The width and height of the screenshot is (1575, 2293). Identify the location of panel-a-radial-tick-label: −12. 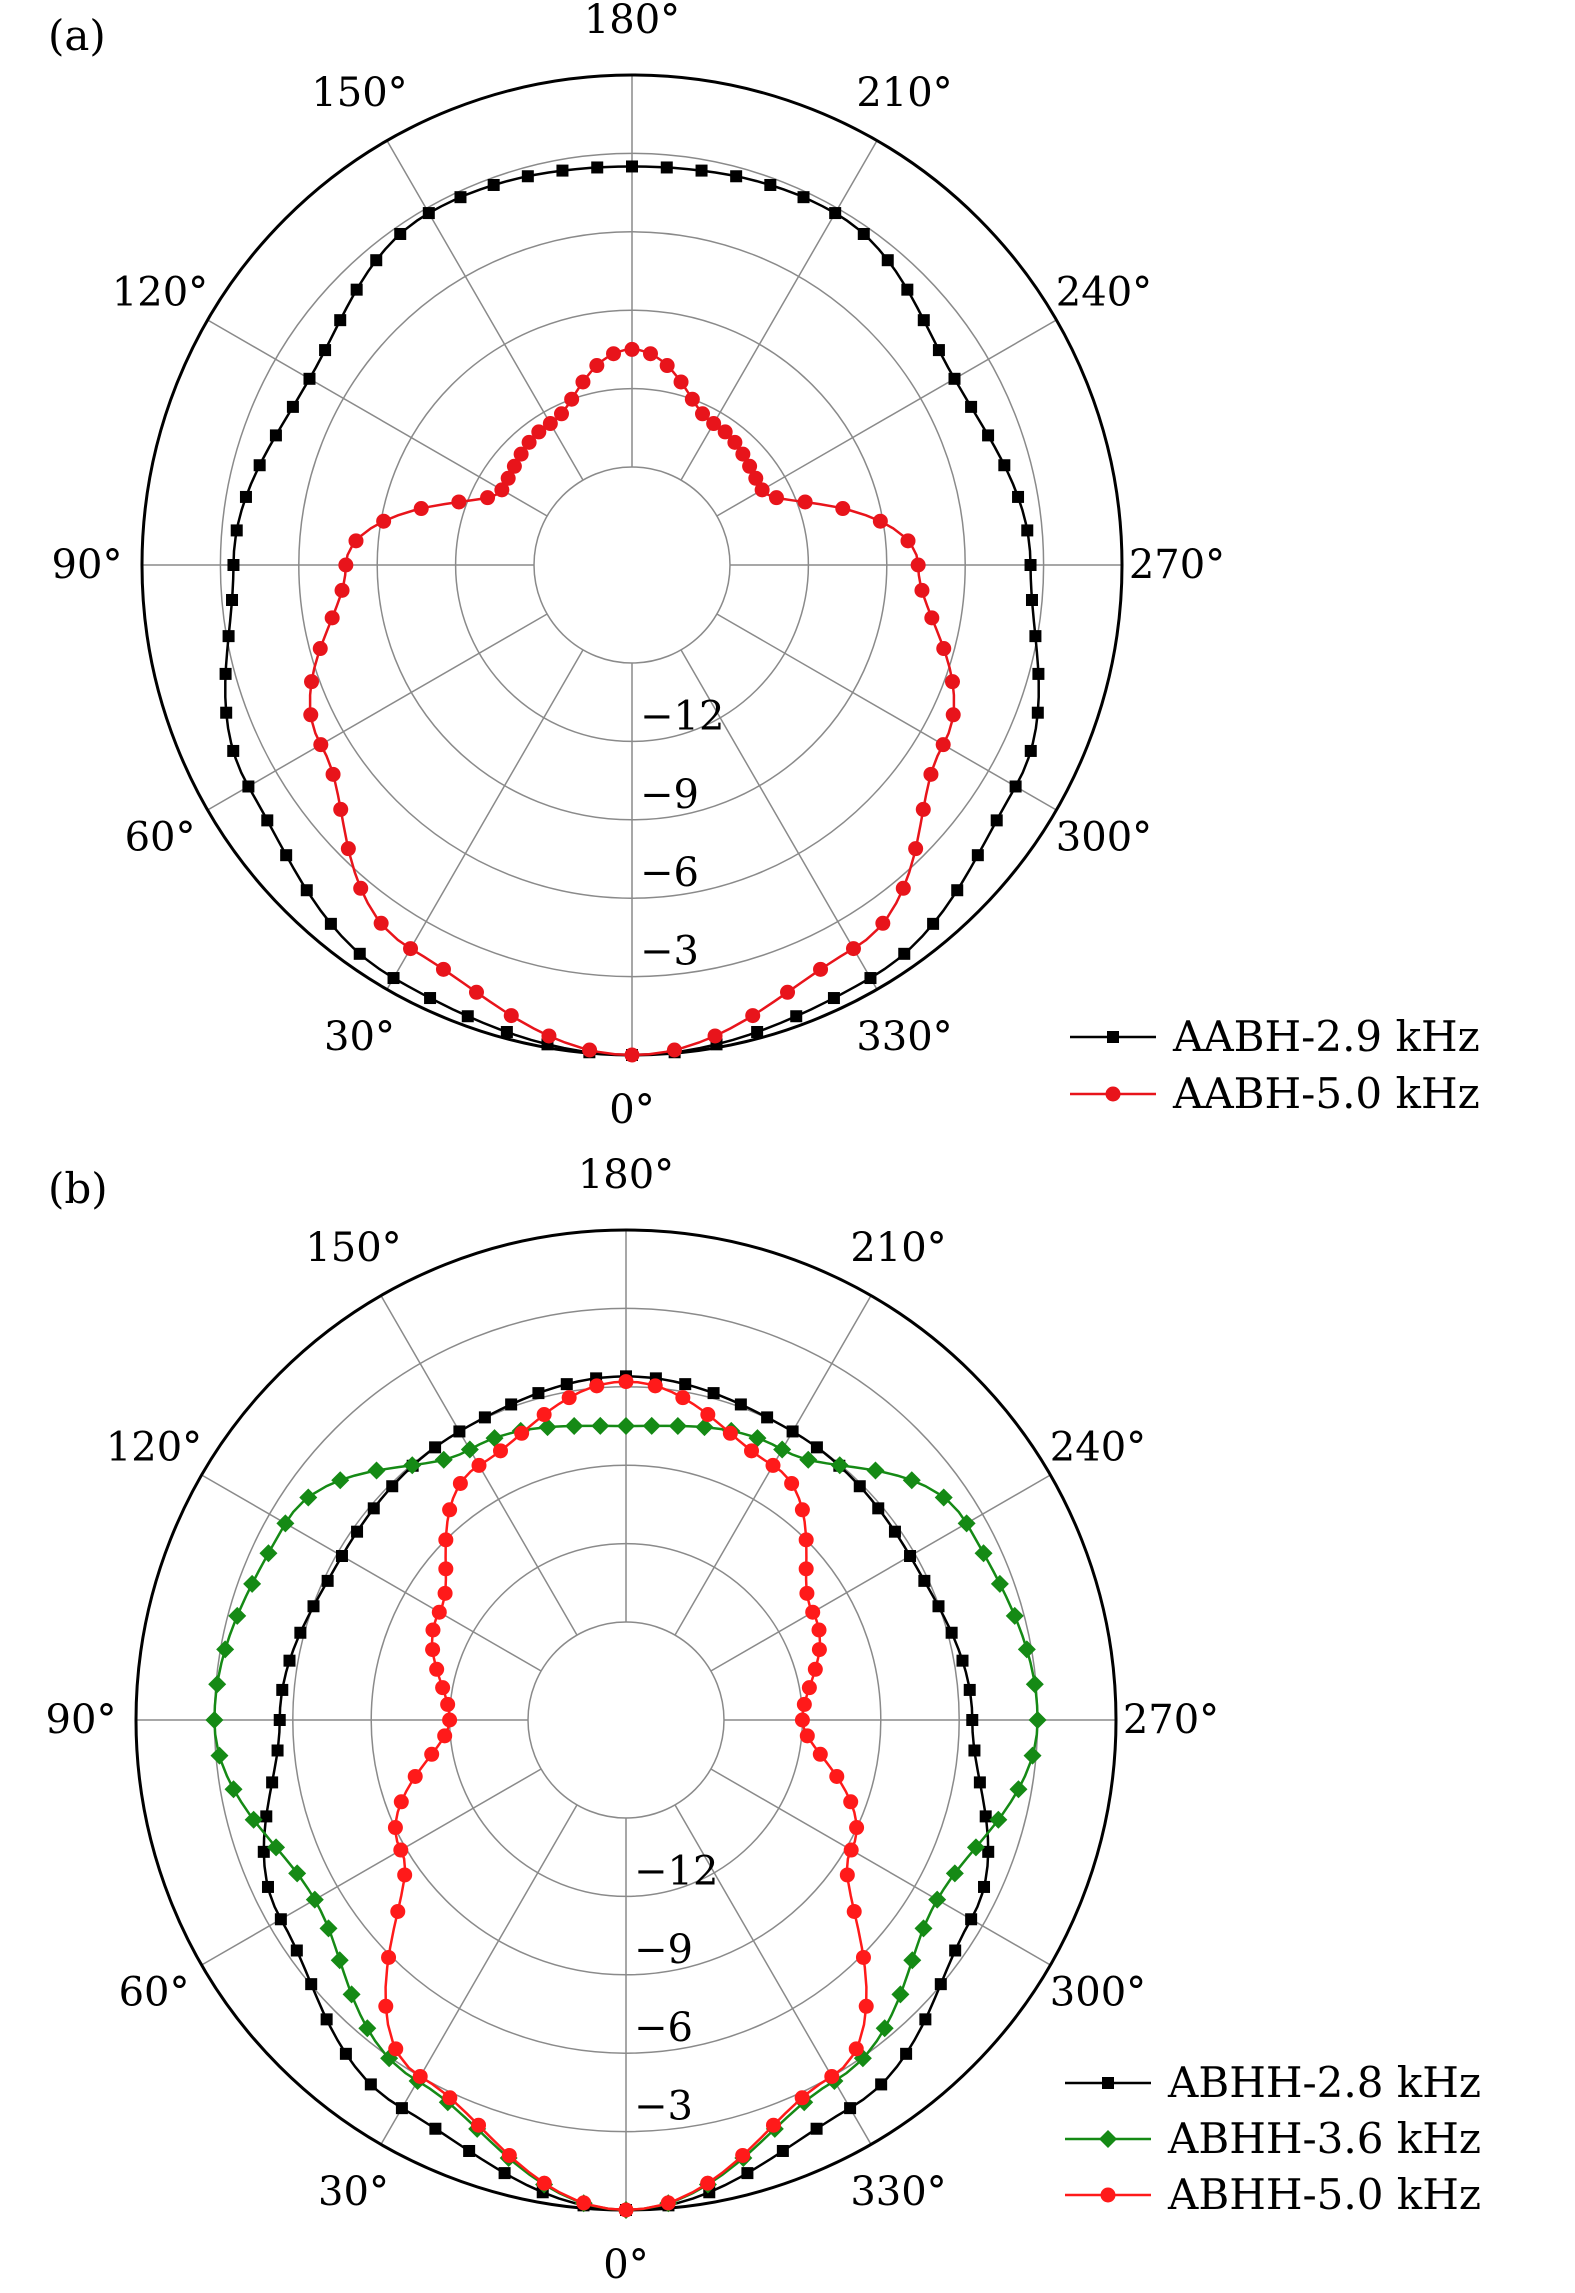
(682, 716).